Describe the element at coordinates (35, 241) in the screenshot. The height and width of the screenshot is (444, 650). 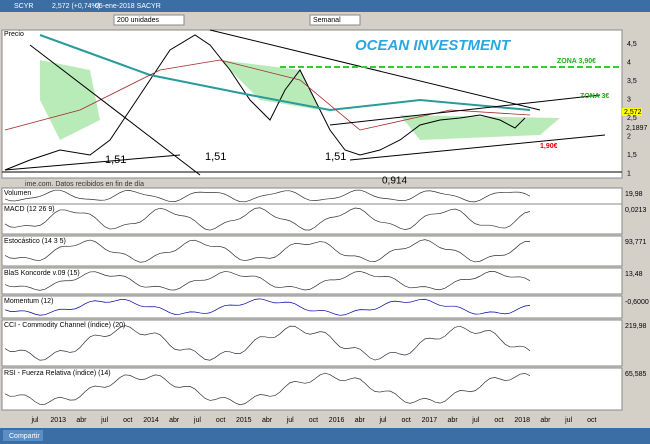
I see `panel-label: Estocástico (14 3 5)` at that location.